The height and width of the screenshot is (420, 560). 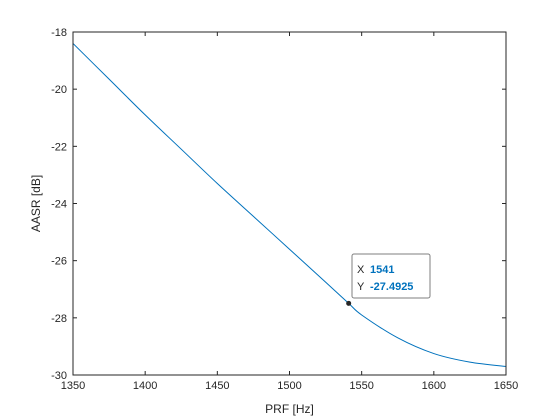 I want to click on y-tick-label: -26, so click(x=59, y=262).